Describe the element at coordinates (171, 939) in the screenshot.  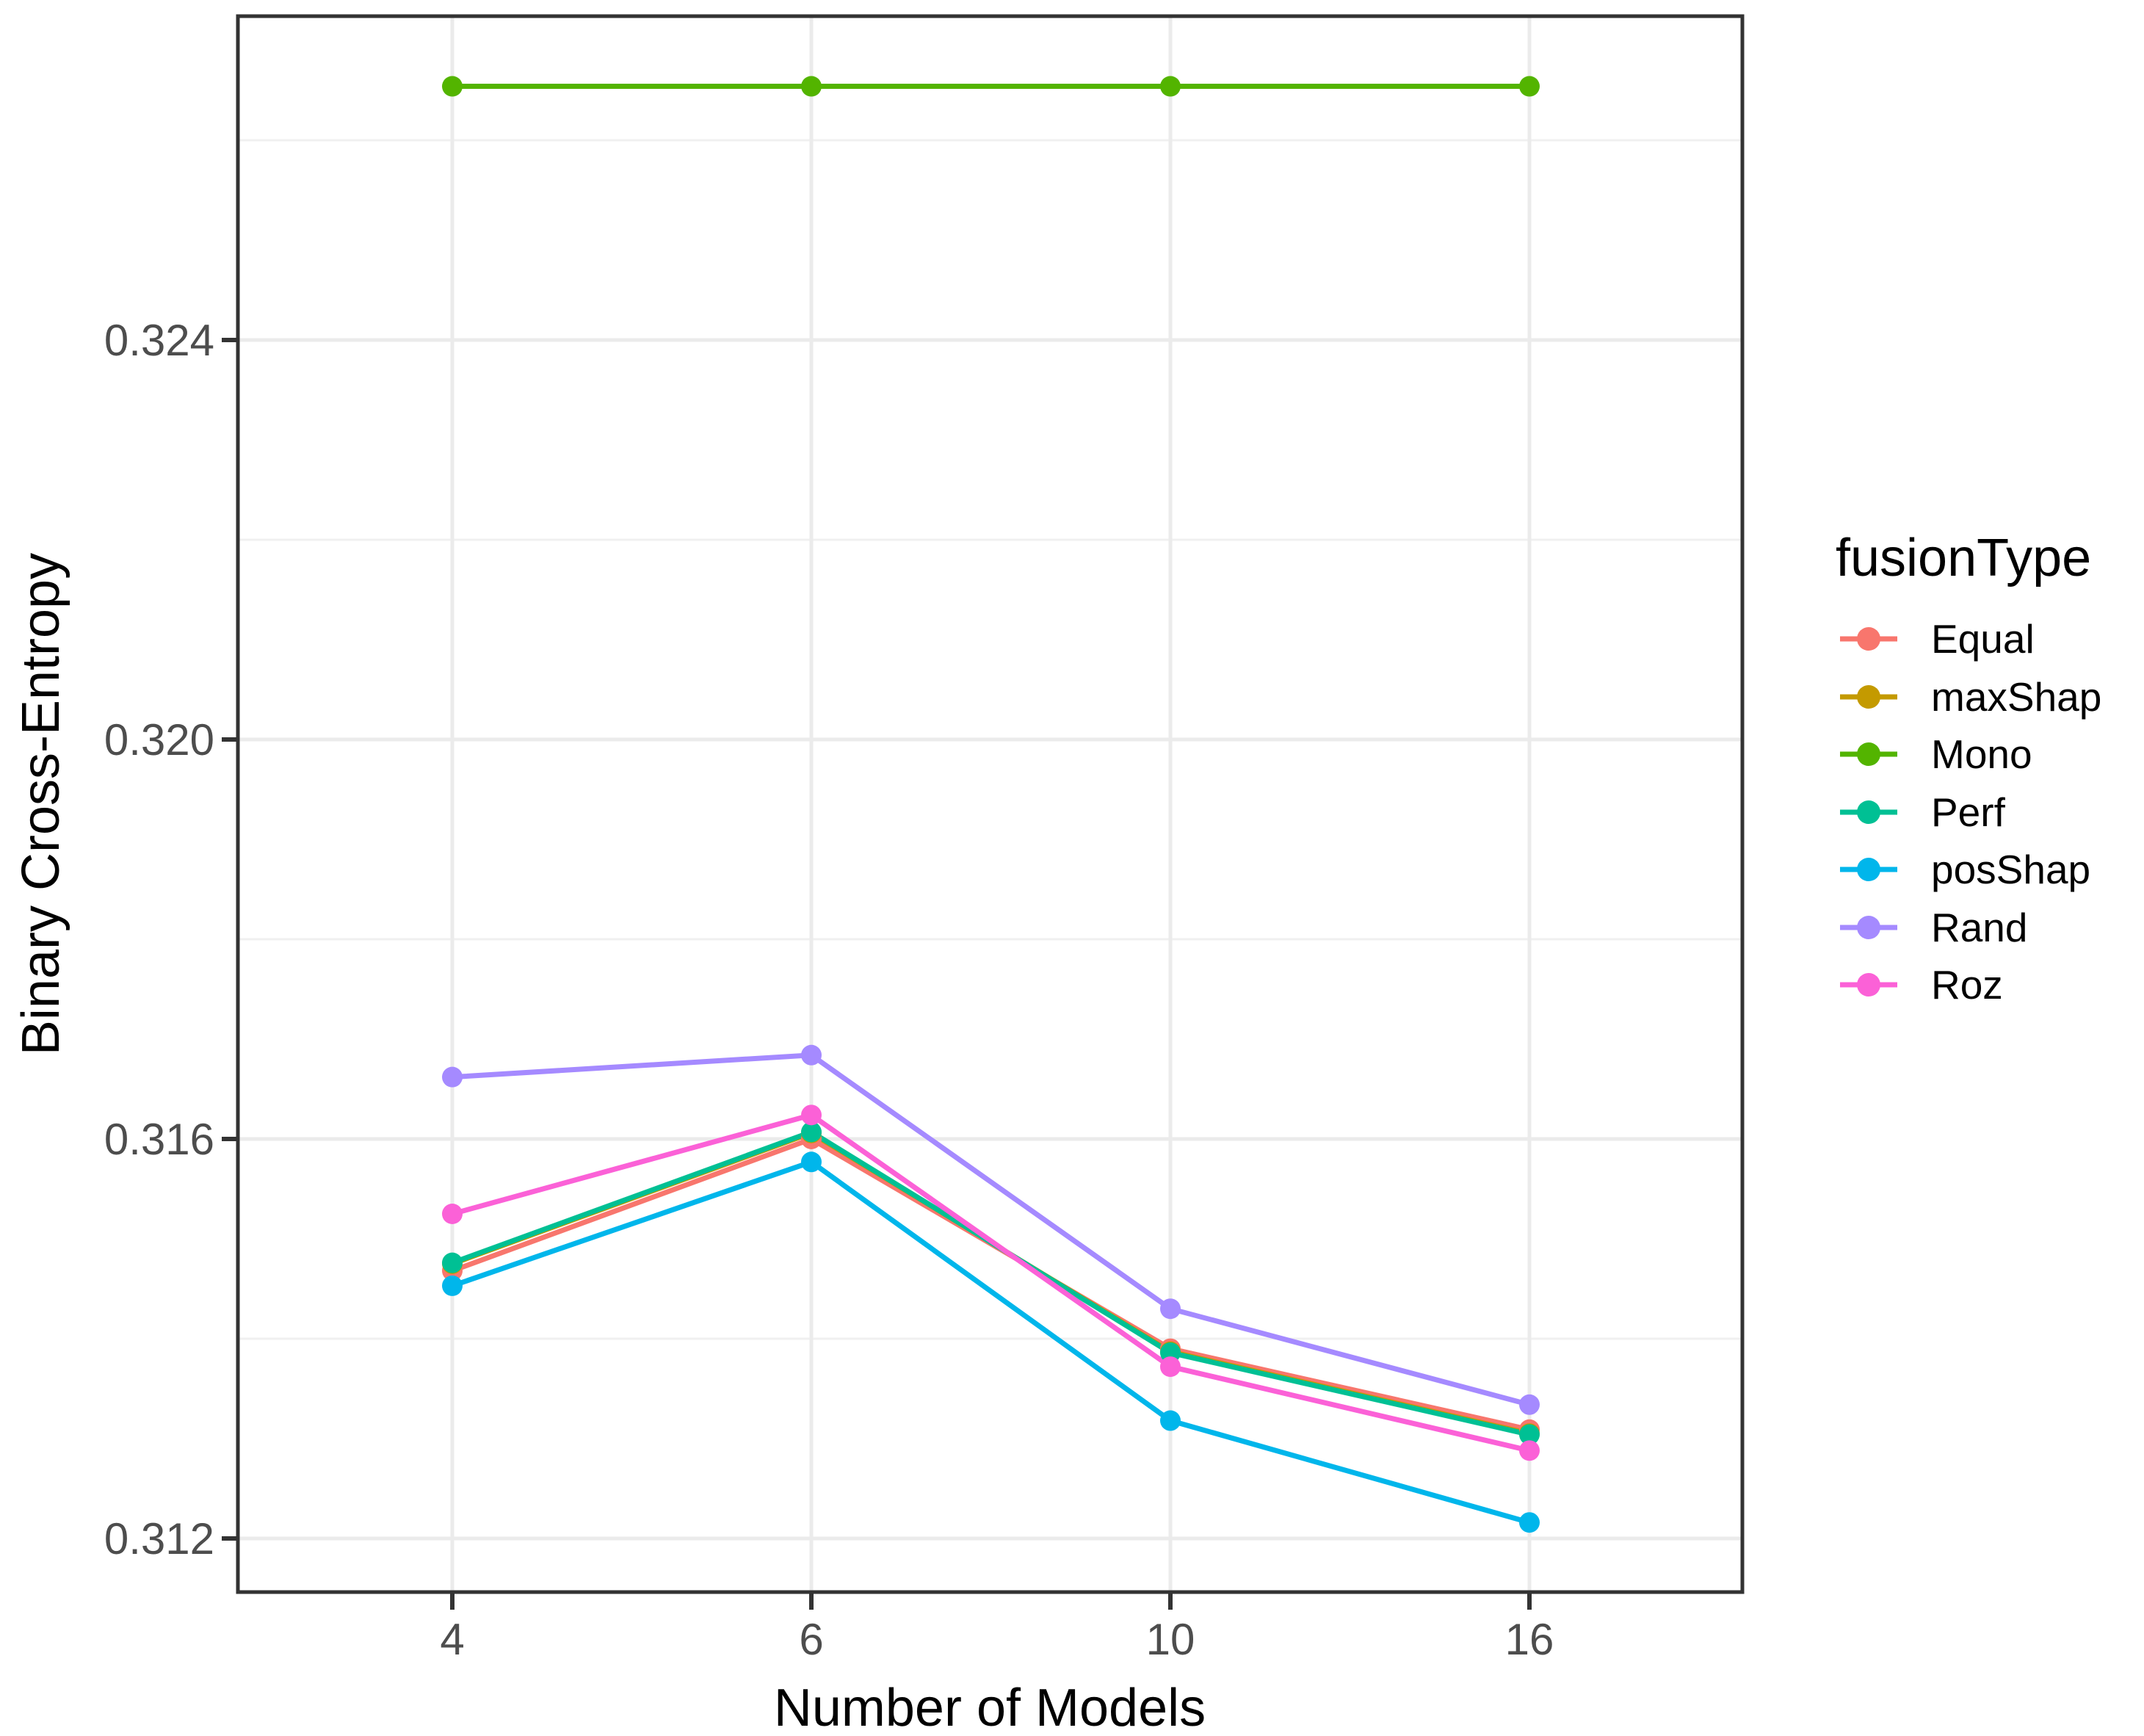
I see `y-axis: 0.312 0.316 0.320 0.324` at that location.